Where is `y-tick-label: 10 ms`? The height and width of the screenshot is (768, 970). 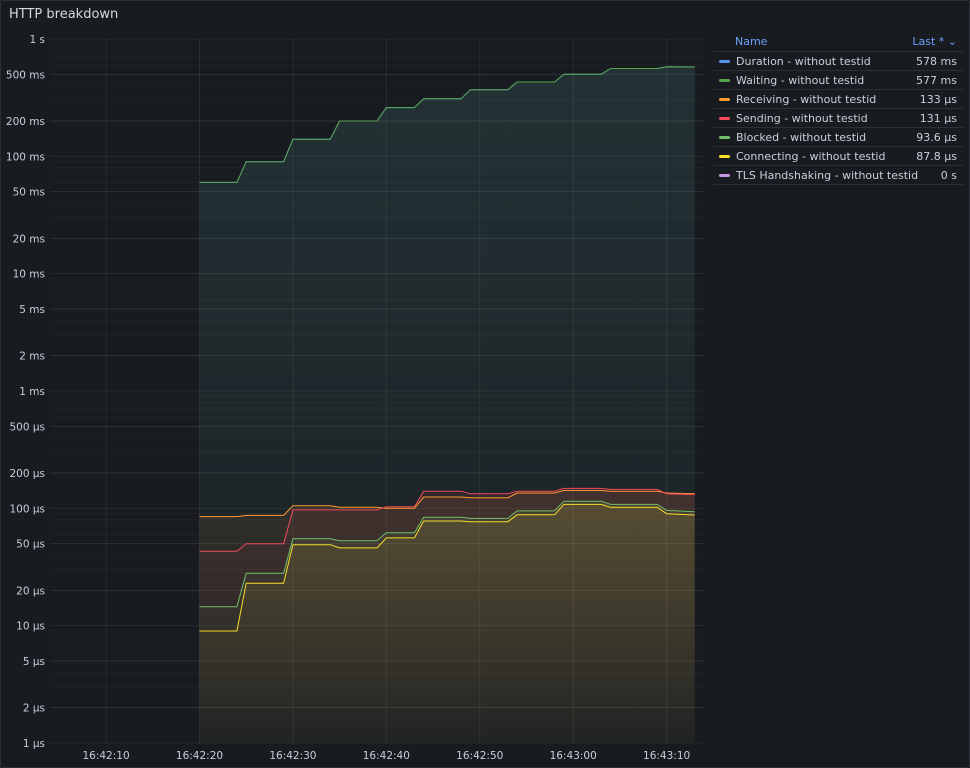 y-tick-label: 10 ms is located at coordinates (29, 275).